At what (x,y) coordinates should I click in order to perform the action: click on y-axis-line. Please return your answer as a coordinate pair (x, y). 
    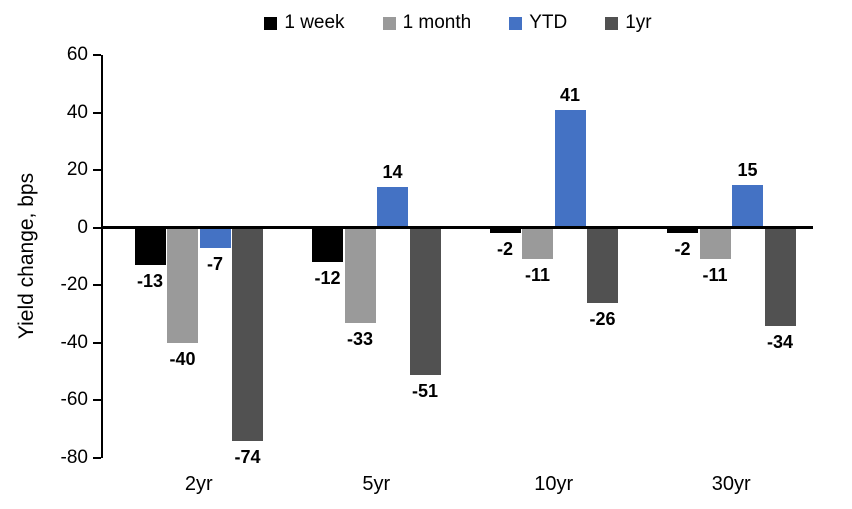
    Looking at the image, I should click on (102, 256).